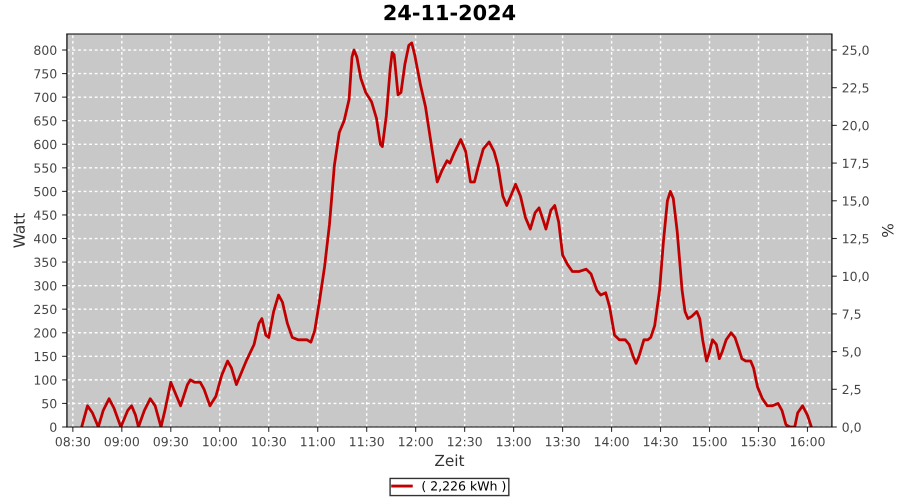 This screenshot has width=900, height=500. Describe the element at coordinates (851, 390) in the screenshot. I see `y2-tick-label: 2,5` at that location.